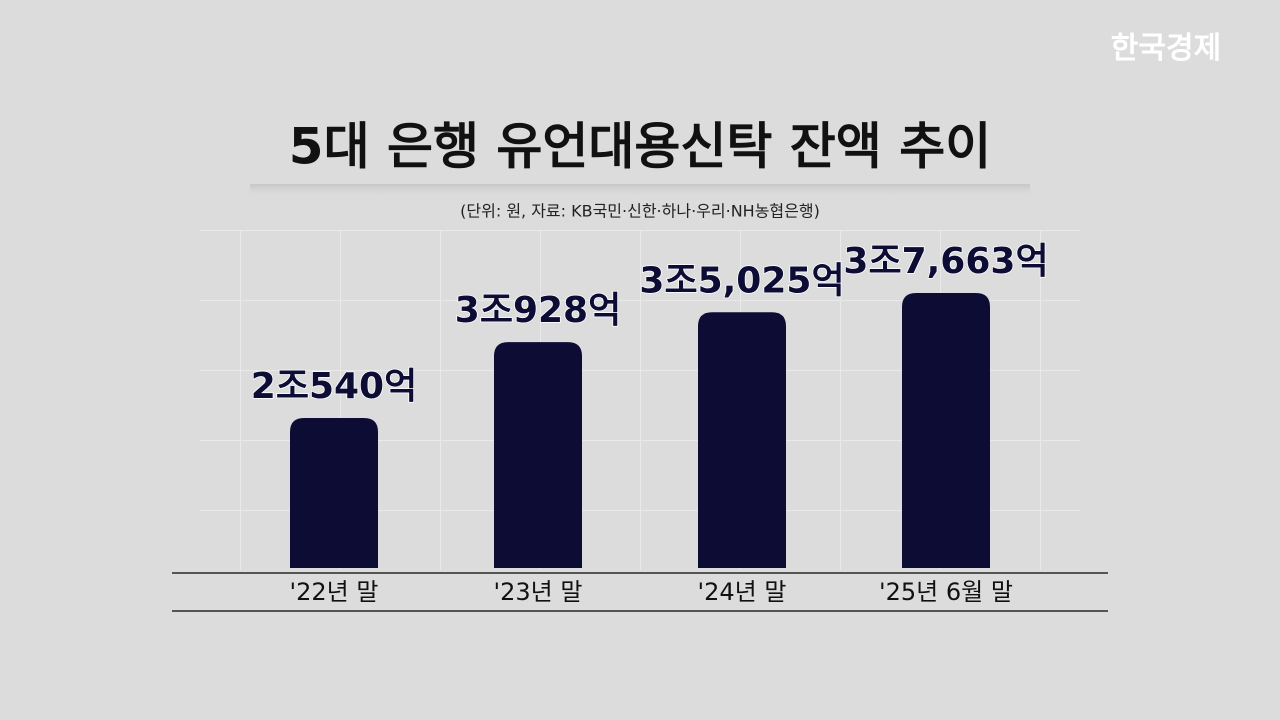  I want to click on title-shadow, so click(640, 191).